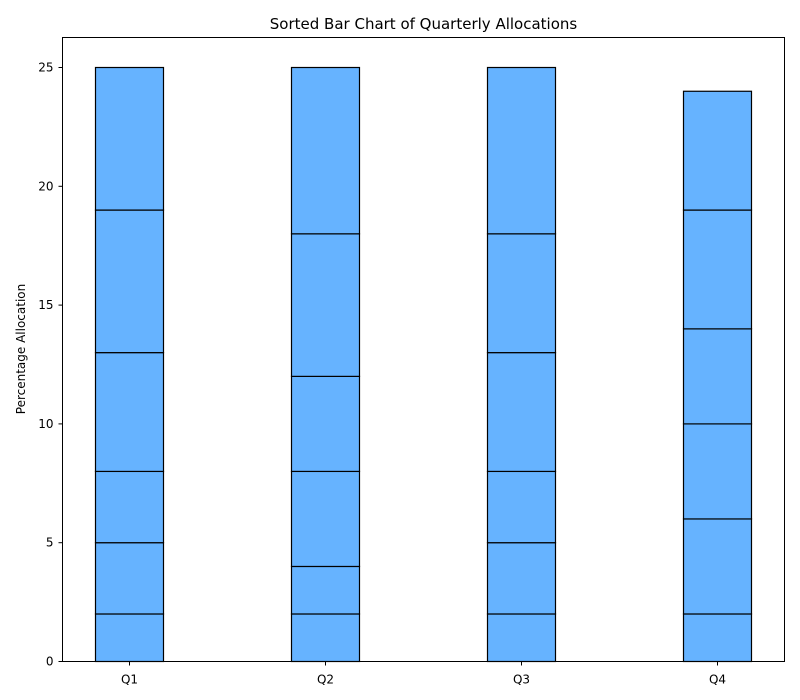 Image resolution: width=800 pixels, height=700 pixels. I want to click on y-tick-label-0: 0, so click(50, 662).